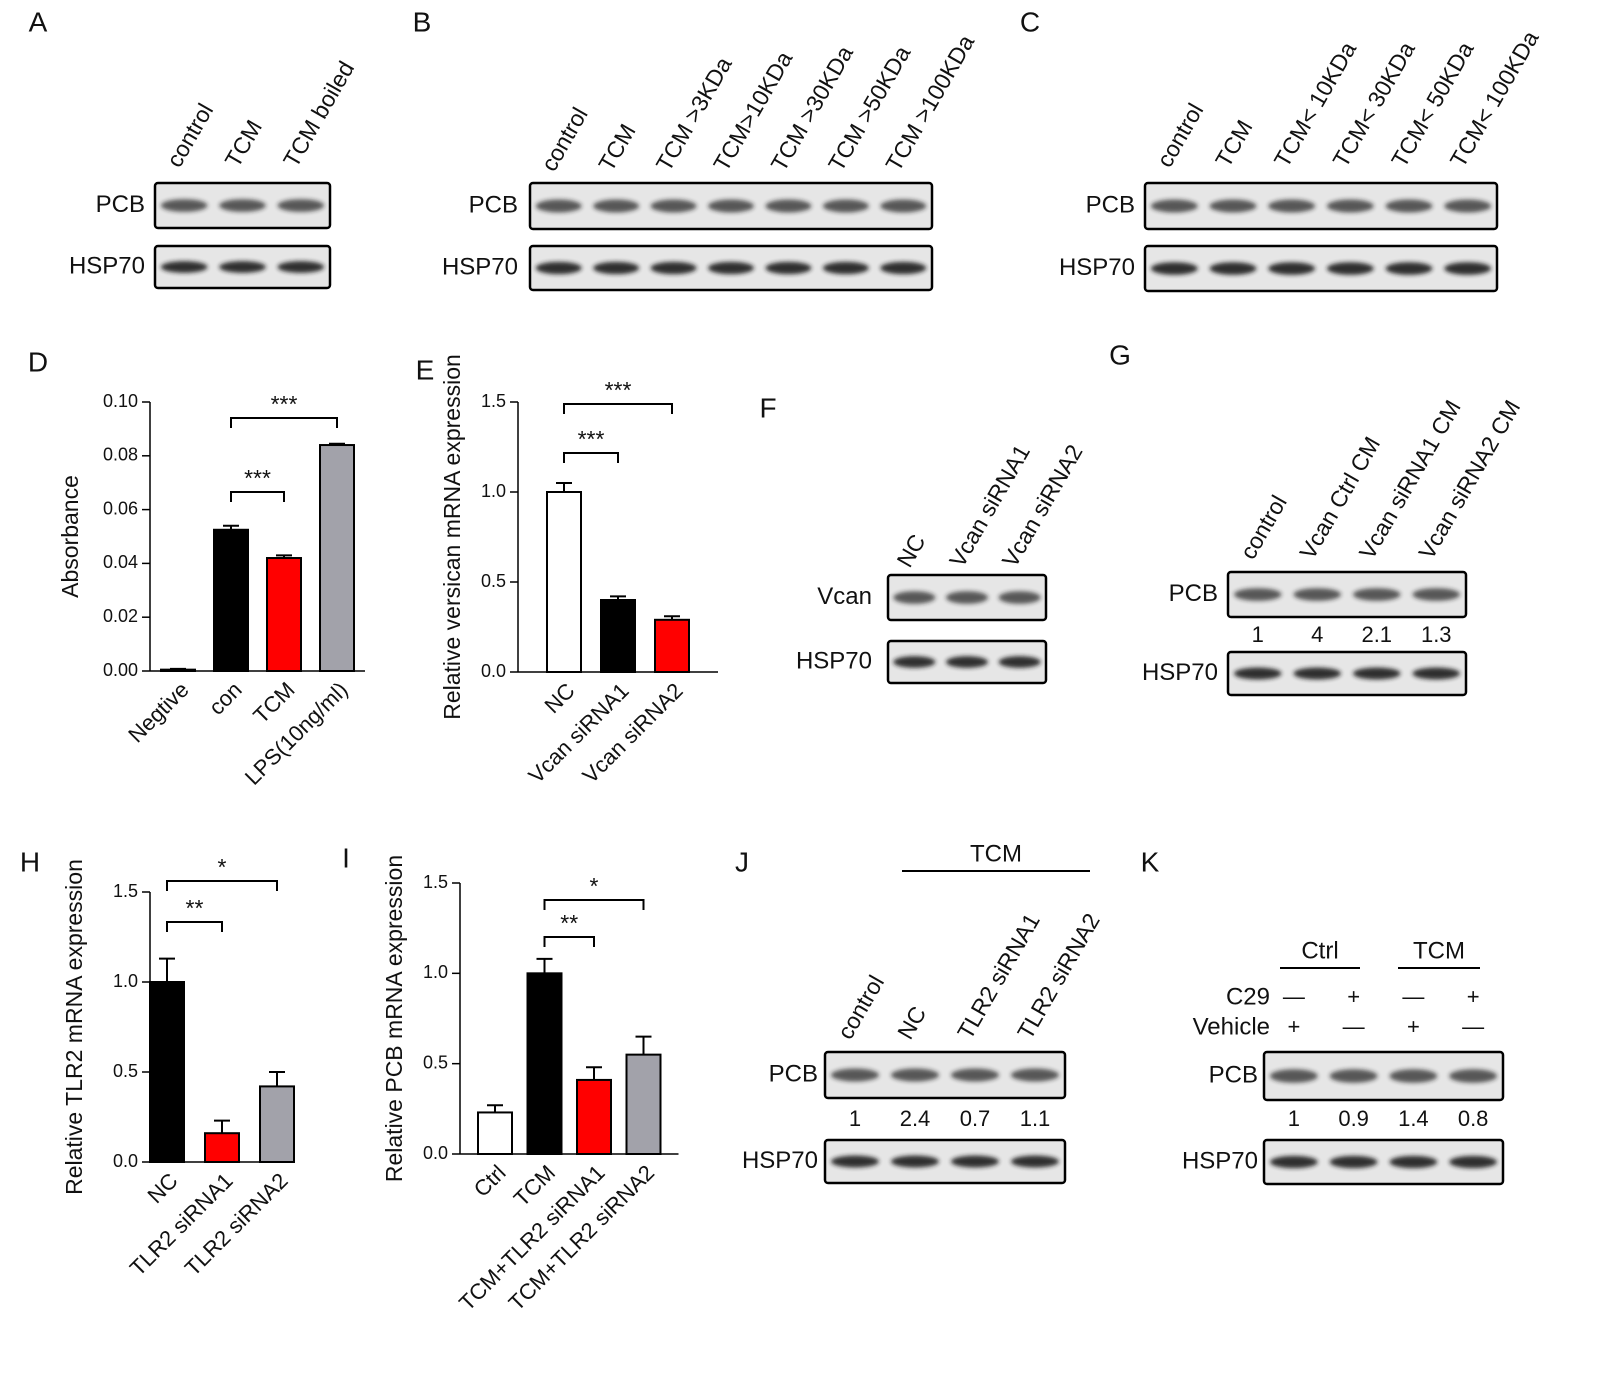  What do you see at coordinates (425, 369) in the screenshot?
I see `panel-letter: E` at bounding box center [425, 369].